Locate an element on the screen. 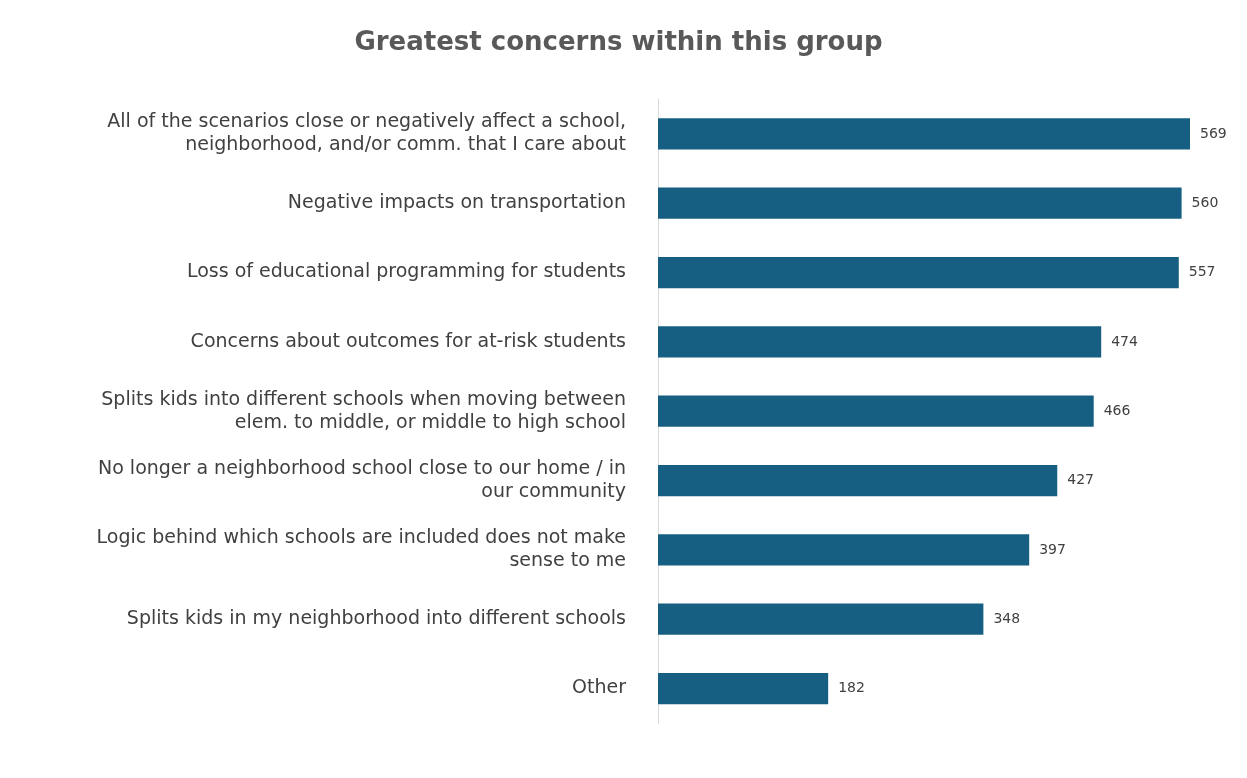  y-tick-label: Concerns about outcomes for at-risk students is located at coordinates (408, 339).